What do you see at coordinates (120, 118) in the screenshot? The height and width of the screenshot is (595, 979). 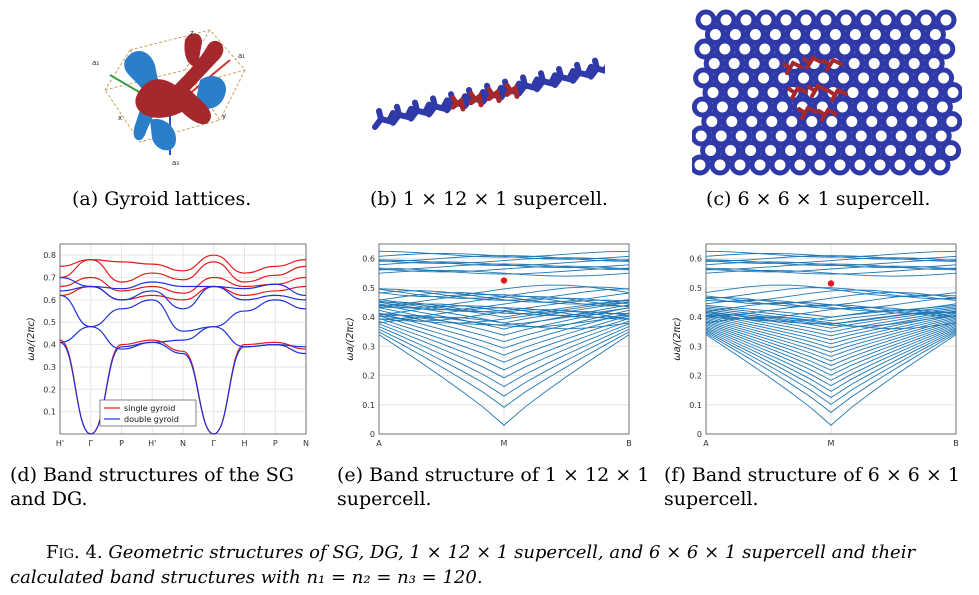 I see `axis-label-x: x` at bounding box center [120, 118].